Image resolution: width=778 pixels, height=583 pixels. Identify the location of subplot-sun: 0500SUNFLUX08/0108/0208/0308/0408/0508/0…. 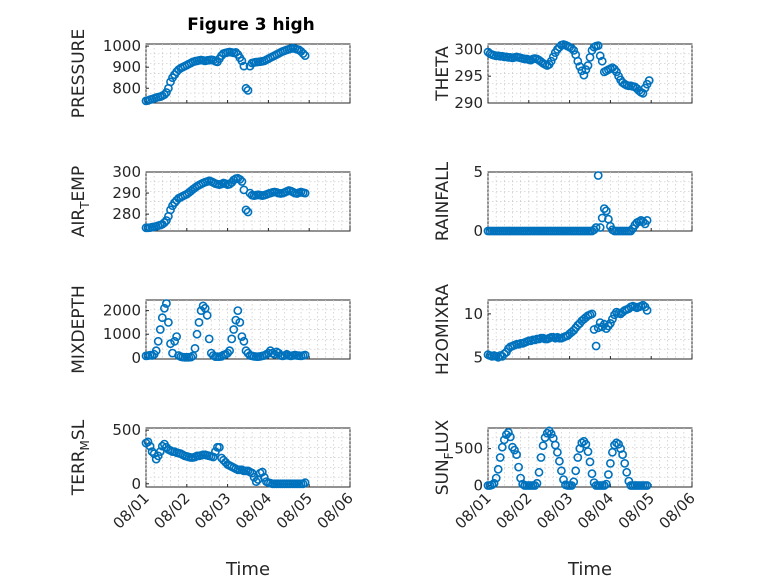
(566, 499).